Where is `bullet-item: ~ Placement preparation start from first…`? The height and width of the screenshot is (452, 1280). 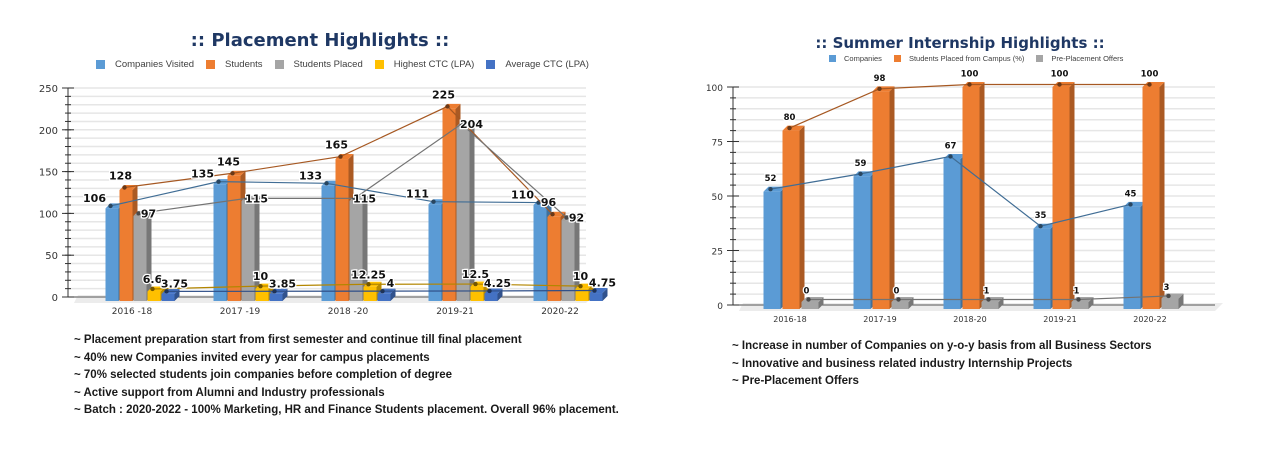
bullet-item: ~ Placement preparation start from first… is located at coordinates (298, 340).